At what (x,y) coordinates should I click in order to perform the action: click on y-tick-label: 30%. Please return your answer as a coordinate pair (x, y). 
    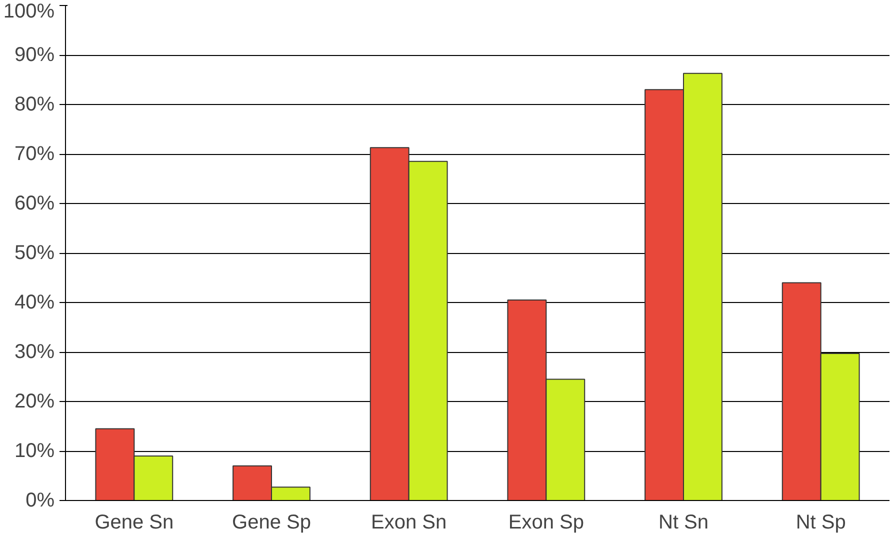
    Looking at the image, I should click on (34, 352).